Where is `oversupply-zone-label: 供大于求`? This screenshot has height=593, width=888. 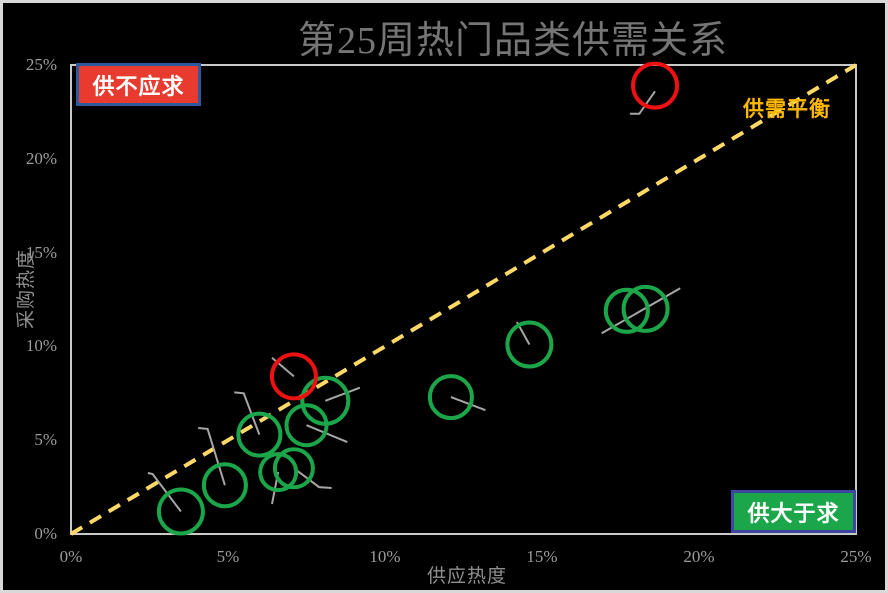
oversupply-zone-label: 供大于求 is located at coordinates (793, 511).